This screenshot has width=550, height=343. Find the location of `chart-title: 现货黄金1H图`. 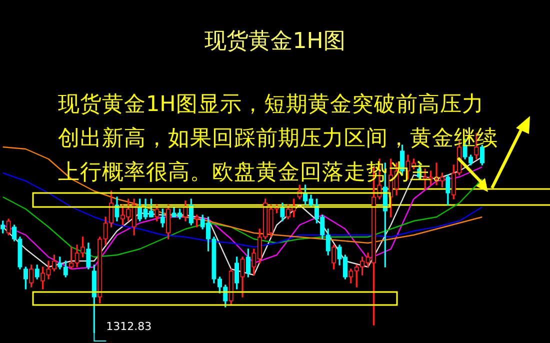

chart-title: 现货黄金1H图 is located at coordinates (275, 42).